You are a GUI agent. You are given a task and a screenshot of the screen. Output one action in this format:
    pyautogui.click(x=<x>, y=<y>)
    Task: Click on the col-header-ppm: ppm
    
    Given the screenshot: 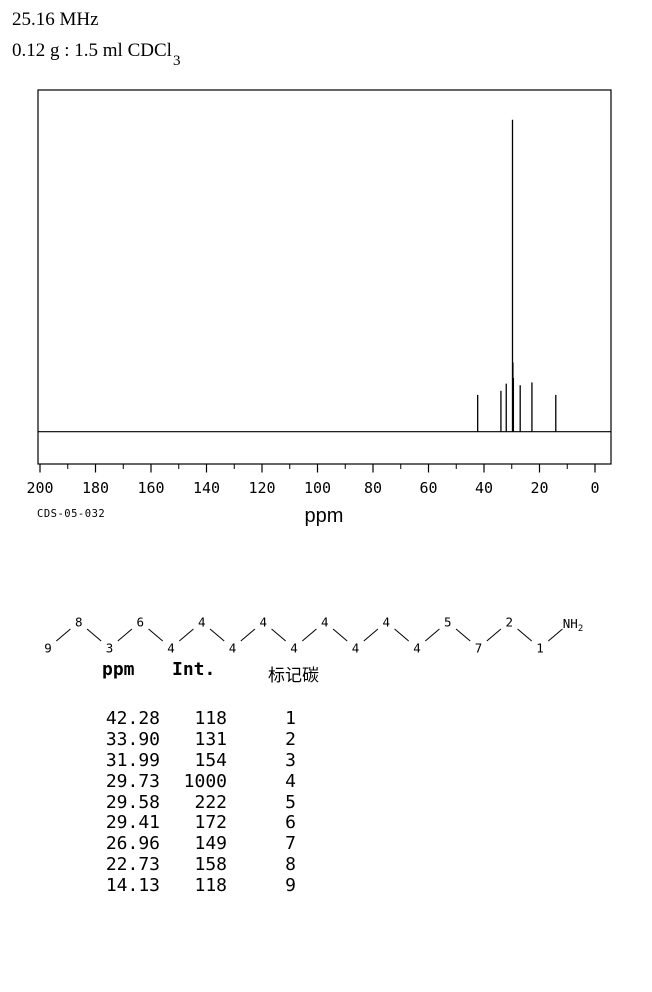 What is the action you would take?
    pyautogui.click(x=118, y=669)
    